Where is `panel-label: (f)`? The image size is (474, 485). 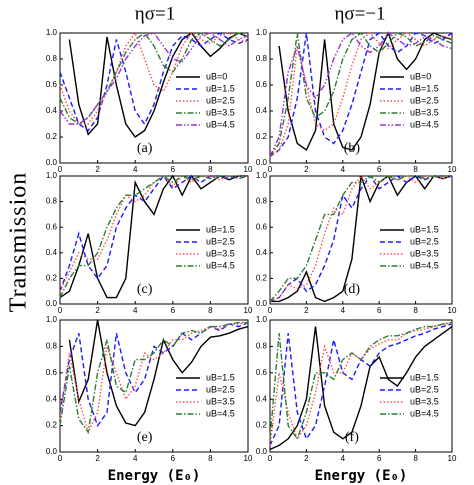 panel-label: (f) is located at coordinates (352, 437).